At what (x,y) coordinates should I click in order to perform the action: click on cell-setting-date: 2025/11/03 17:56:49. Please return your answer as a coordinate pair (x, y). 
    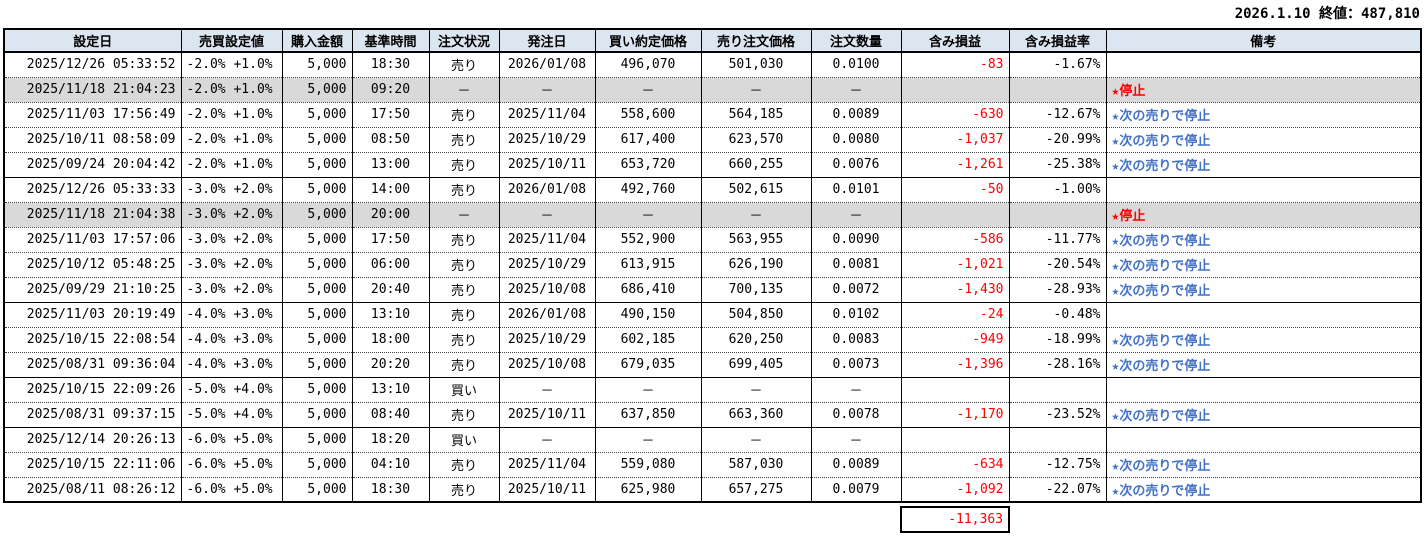
    Looking at the image, I should click on (92, 115).